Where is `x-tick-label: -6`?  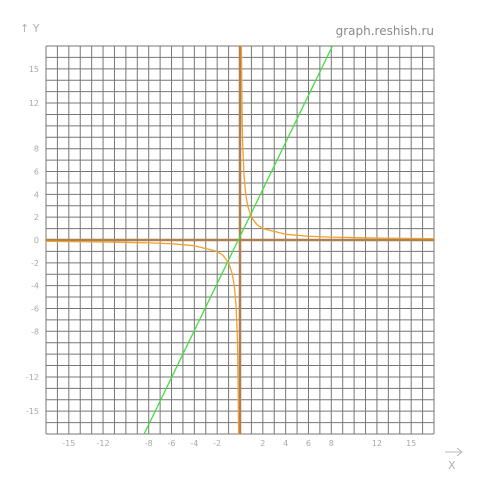 x-tick-label: -6 is located at coordinates (172, 443).